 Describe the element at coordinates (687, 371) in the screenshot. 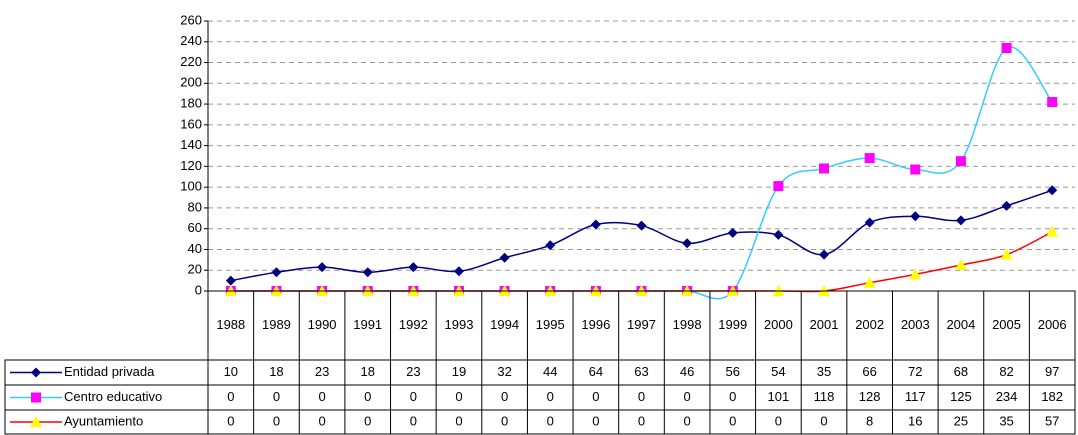

I see `table-value: 46` at that location.